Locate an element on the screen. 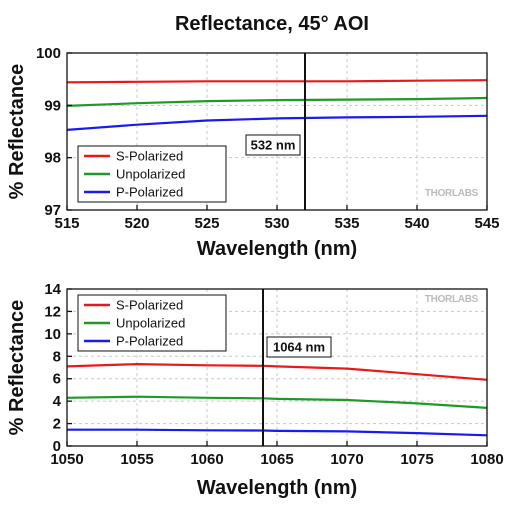 Image resolution: width=510 pixels, height=510 pixels. y-tick-label: 97 is located at coordinates (52, 210).